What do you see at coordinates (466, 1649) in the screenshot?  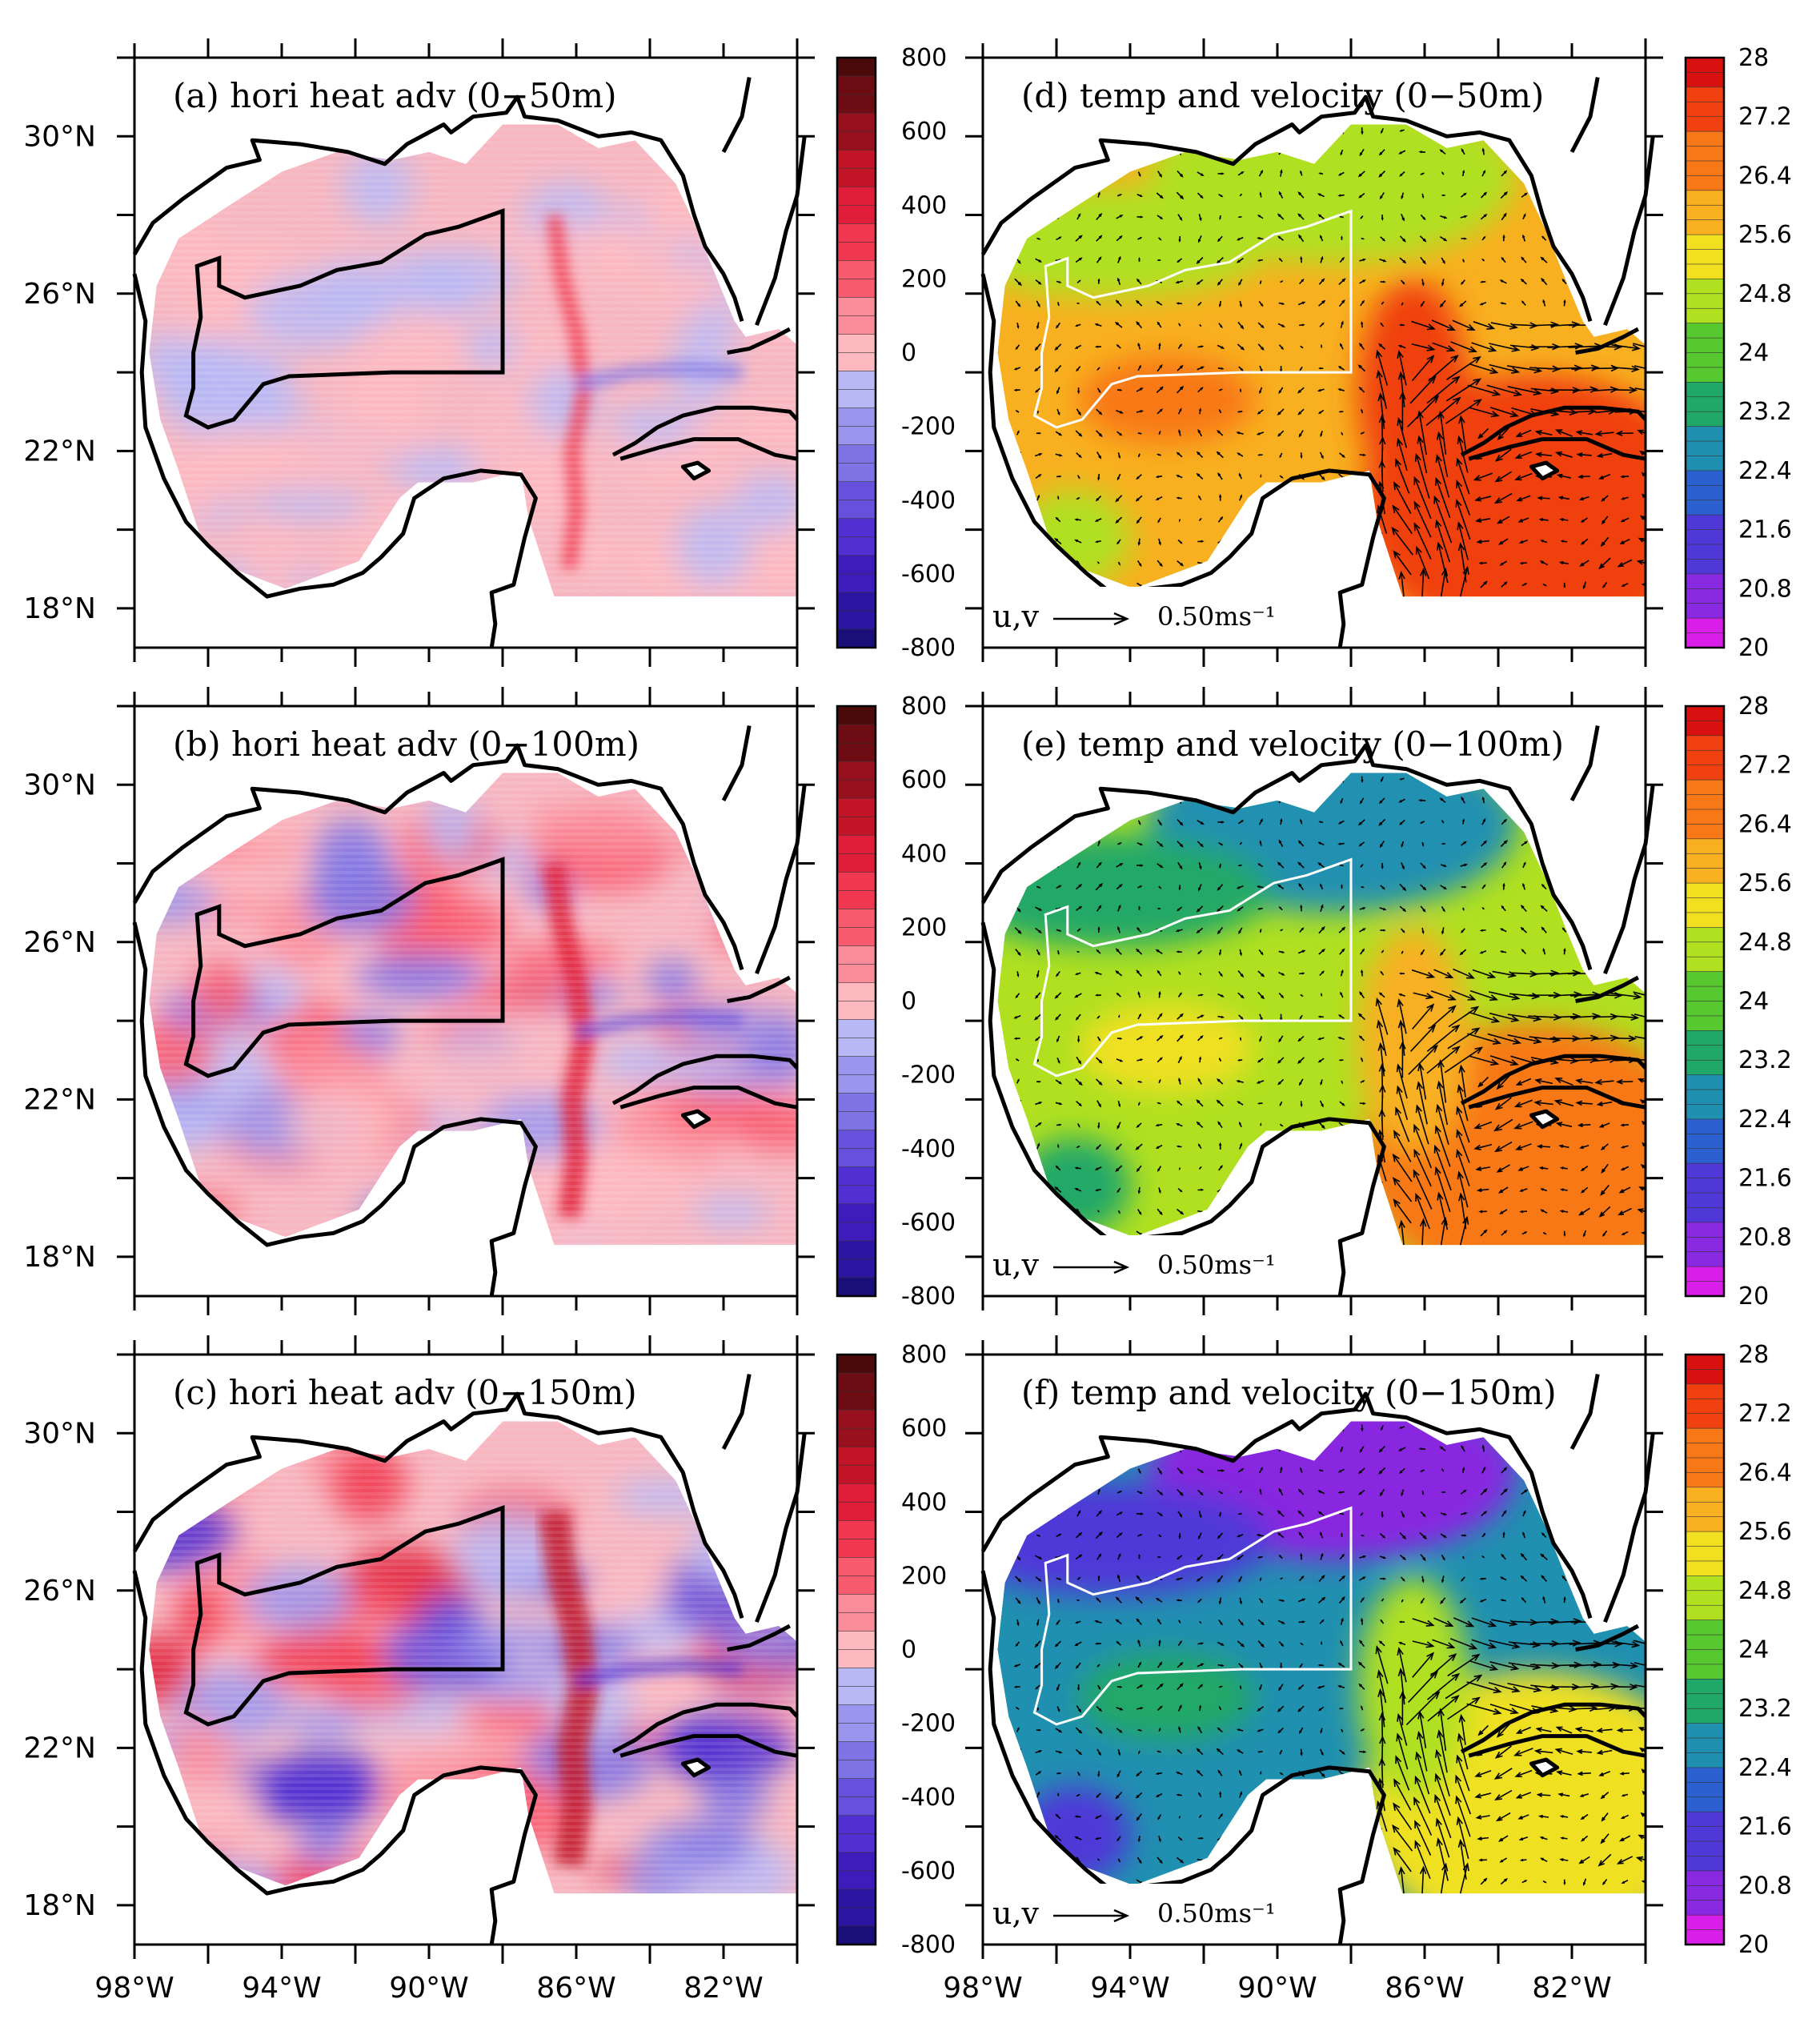 I see `map-frame` at bounding box center [466, 1649].